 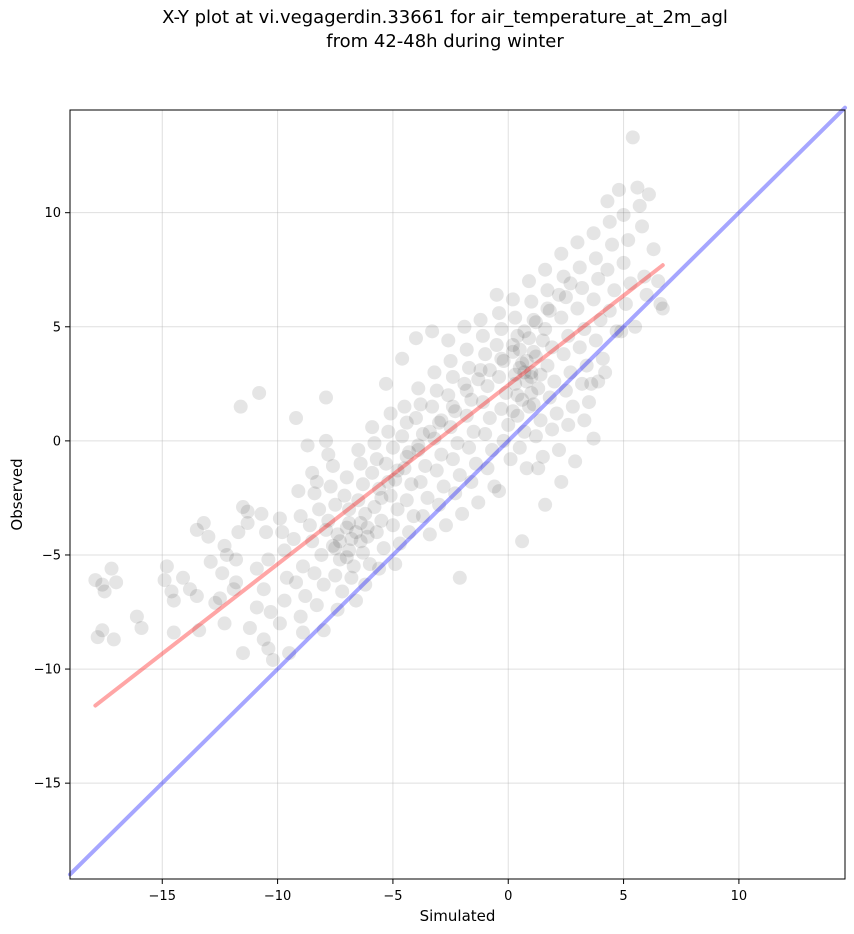 I want to click on x-tick-label: −15, so click(x=162, y=896).